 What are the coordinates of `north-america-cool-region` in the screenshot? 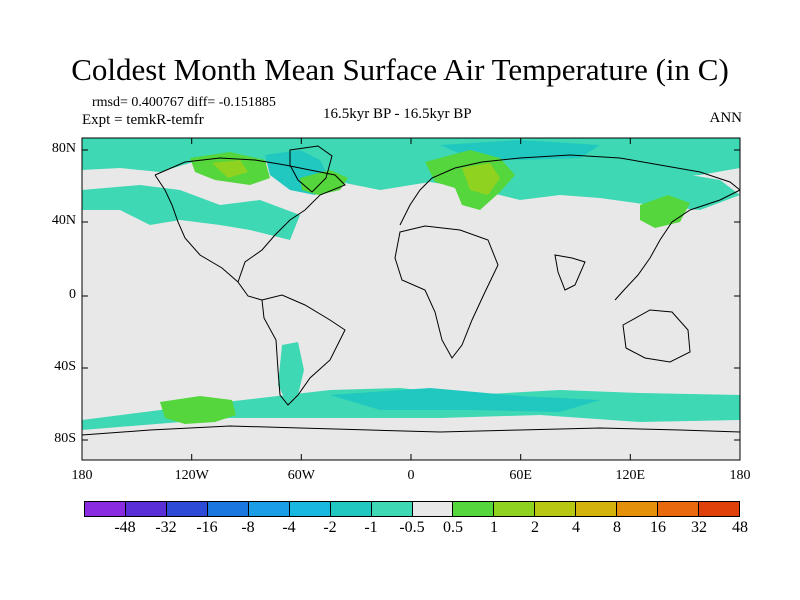 It's located at (191, 212).